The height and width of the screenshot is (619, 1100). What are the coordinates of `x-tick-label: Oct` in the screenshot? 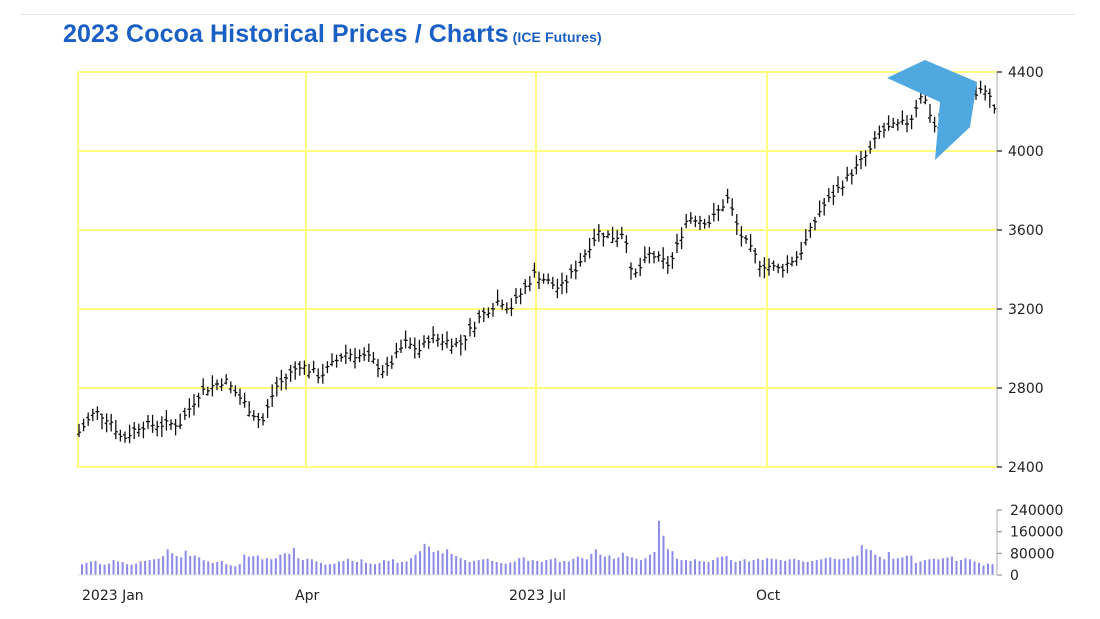 It's located at (768, 596).